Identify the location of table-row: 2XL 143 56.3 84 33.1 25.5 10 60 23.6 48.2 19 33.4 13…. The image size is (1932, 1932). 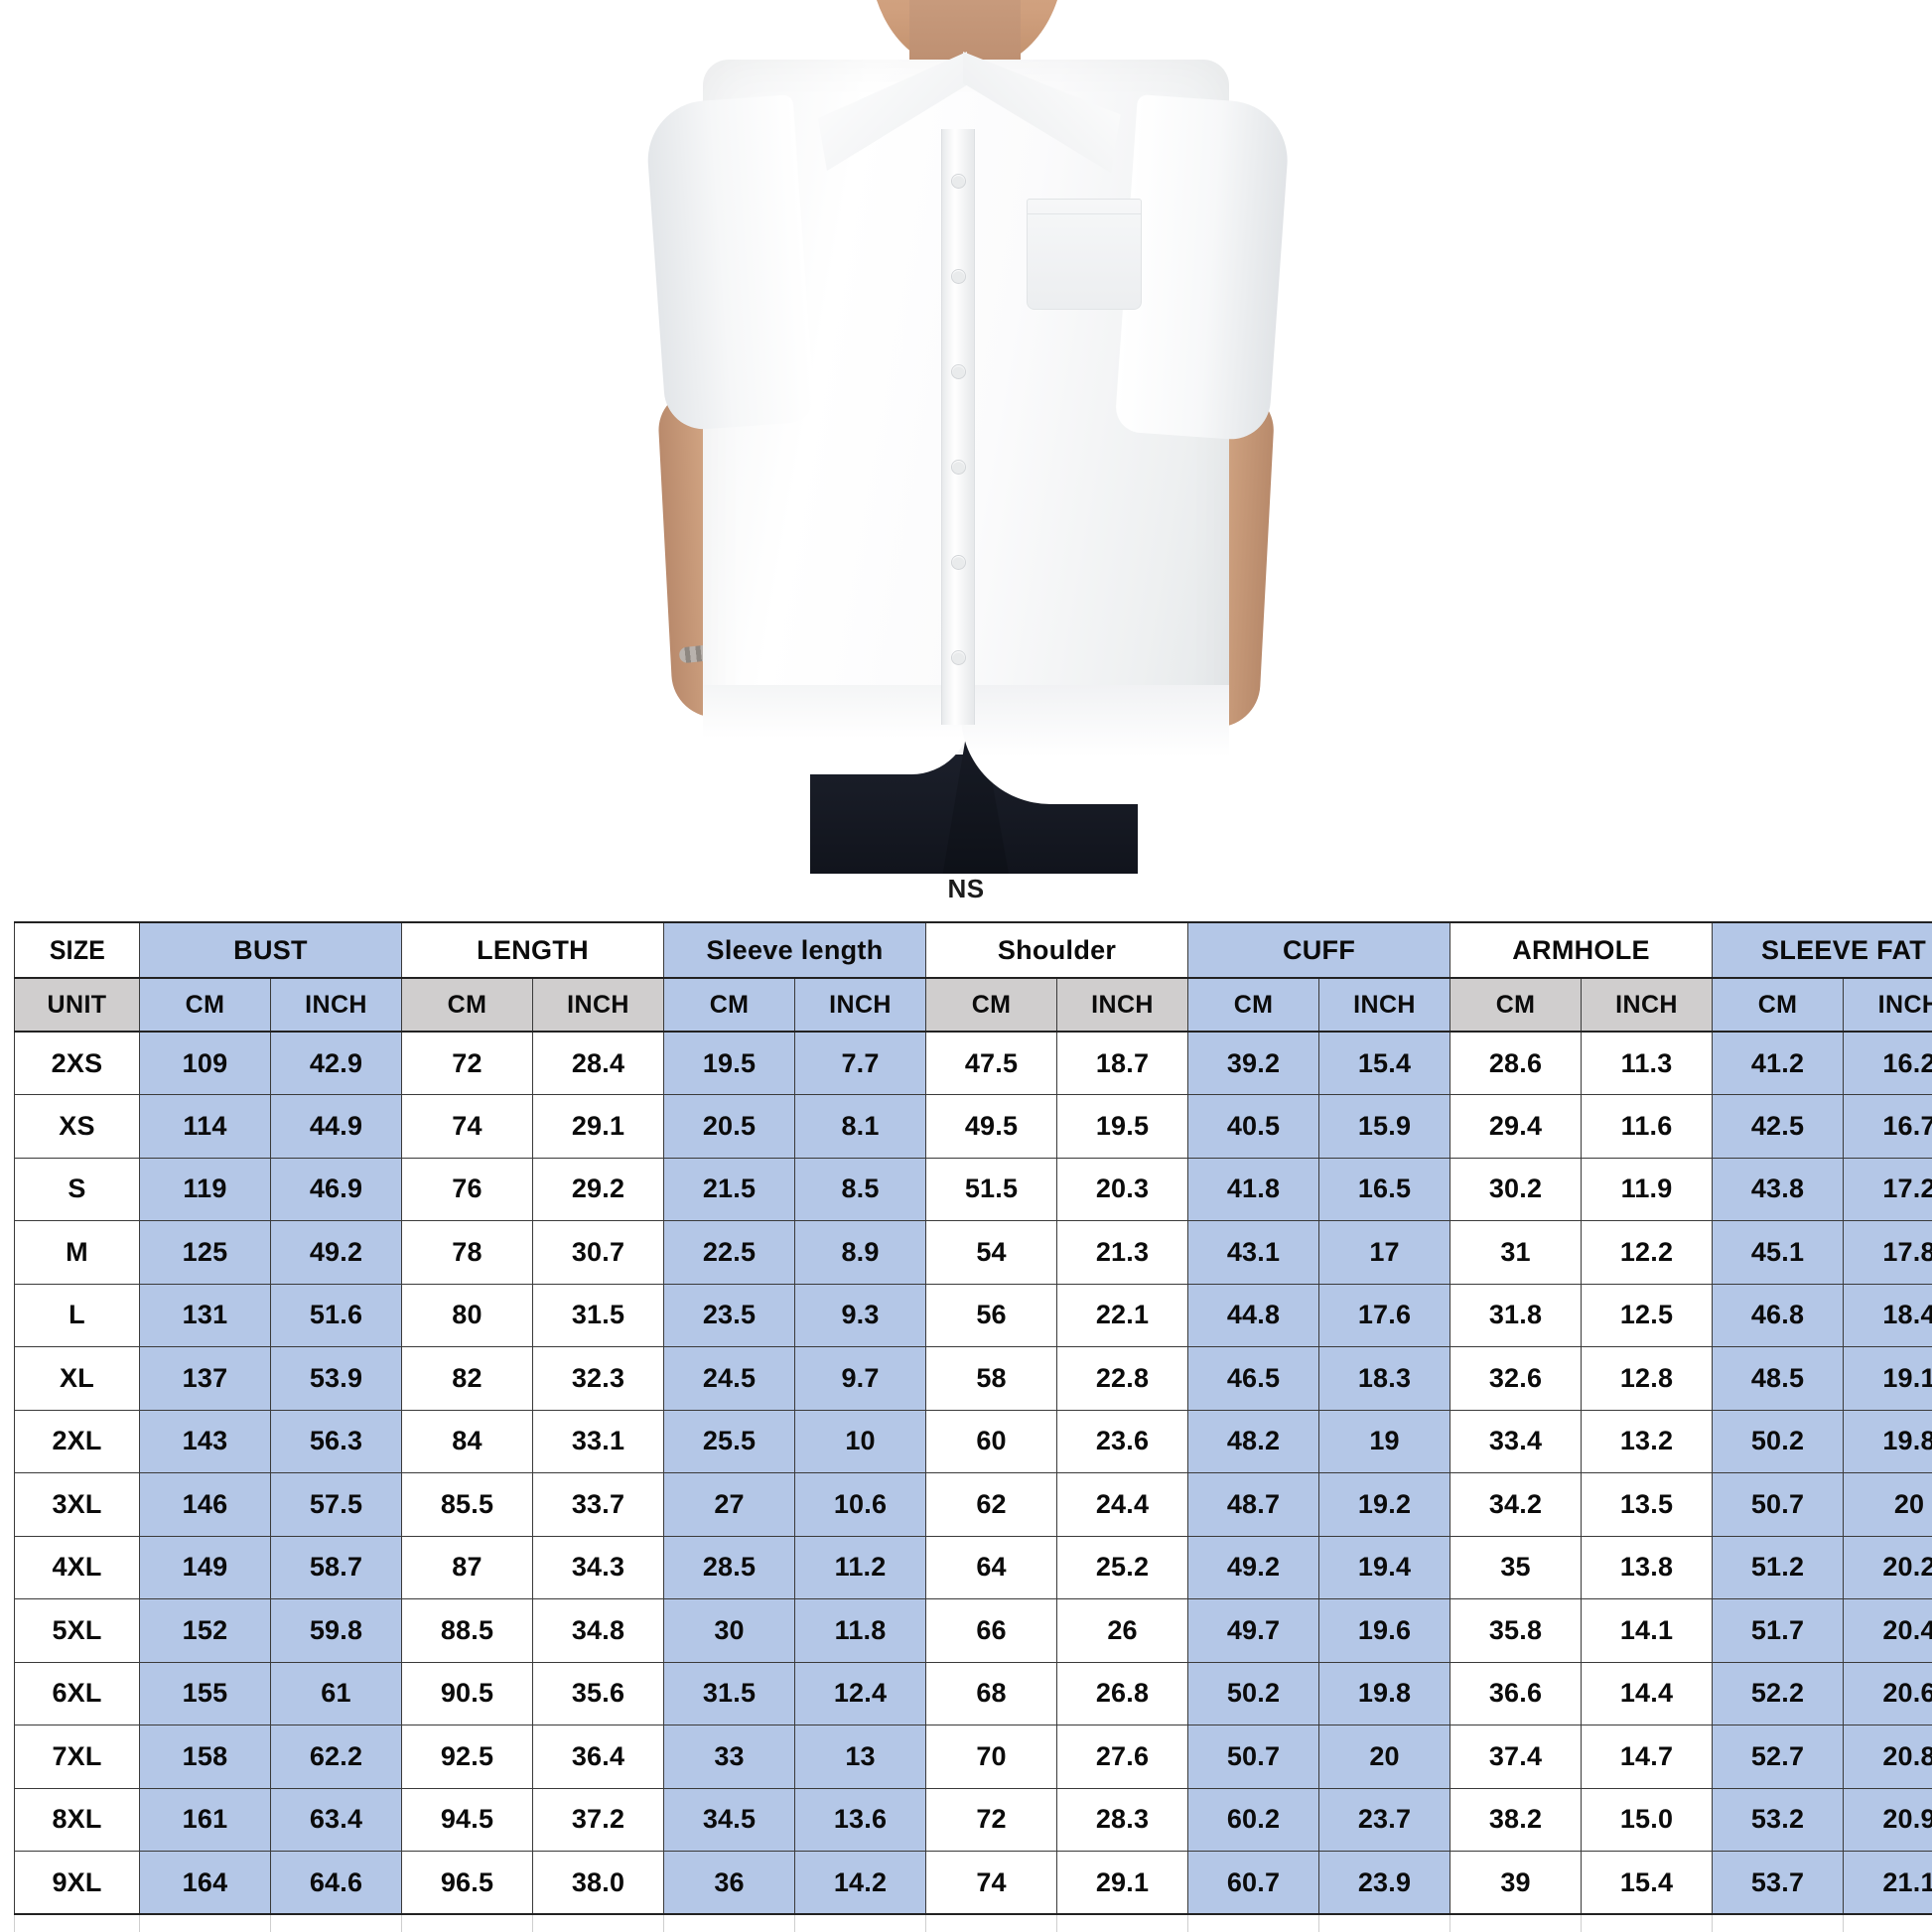
(973, 1441).